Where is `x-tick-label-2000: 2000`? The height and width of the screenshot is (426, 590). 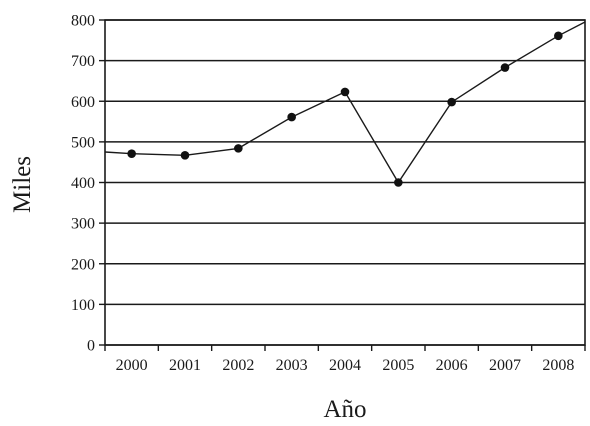
x-tick-label-2000: 2000 is located at coordinates (132, 365).